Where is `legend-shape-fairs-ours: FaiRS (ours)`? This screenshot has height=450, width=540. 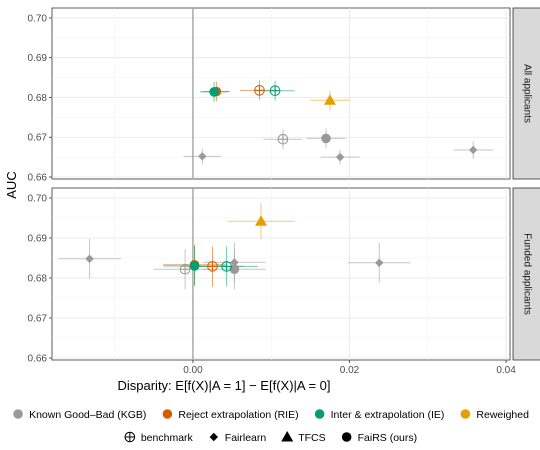
legend-shape-fairs-ours: FaiRS (ours) is located at coordinates (379, 438).